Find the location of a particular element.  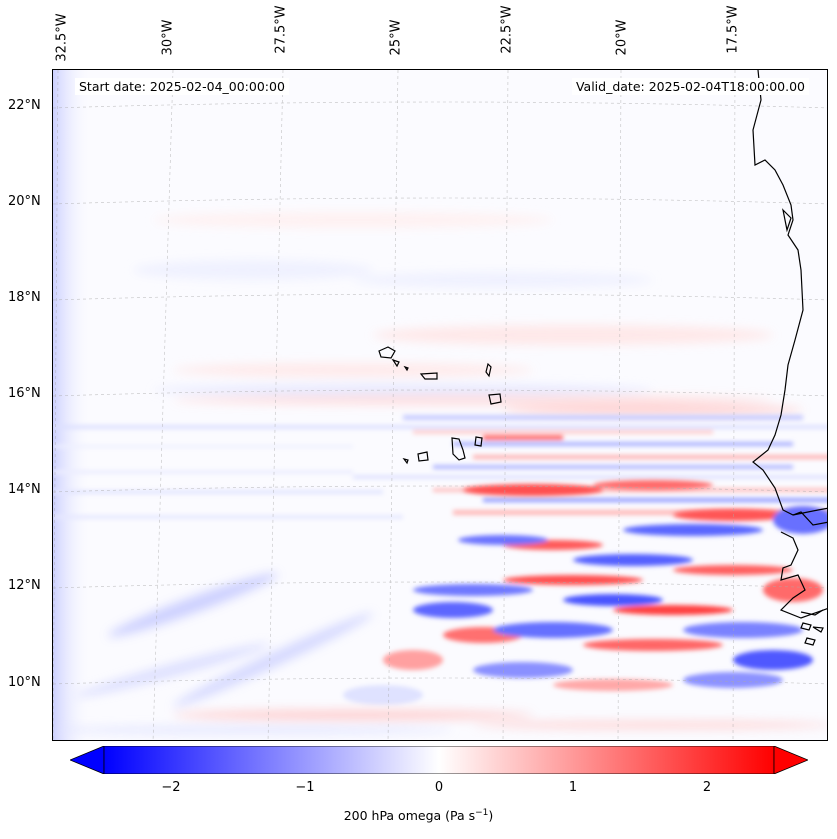

lon-label-17-5w: 17.5°W is located at coordinates (733, 29).